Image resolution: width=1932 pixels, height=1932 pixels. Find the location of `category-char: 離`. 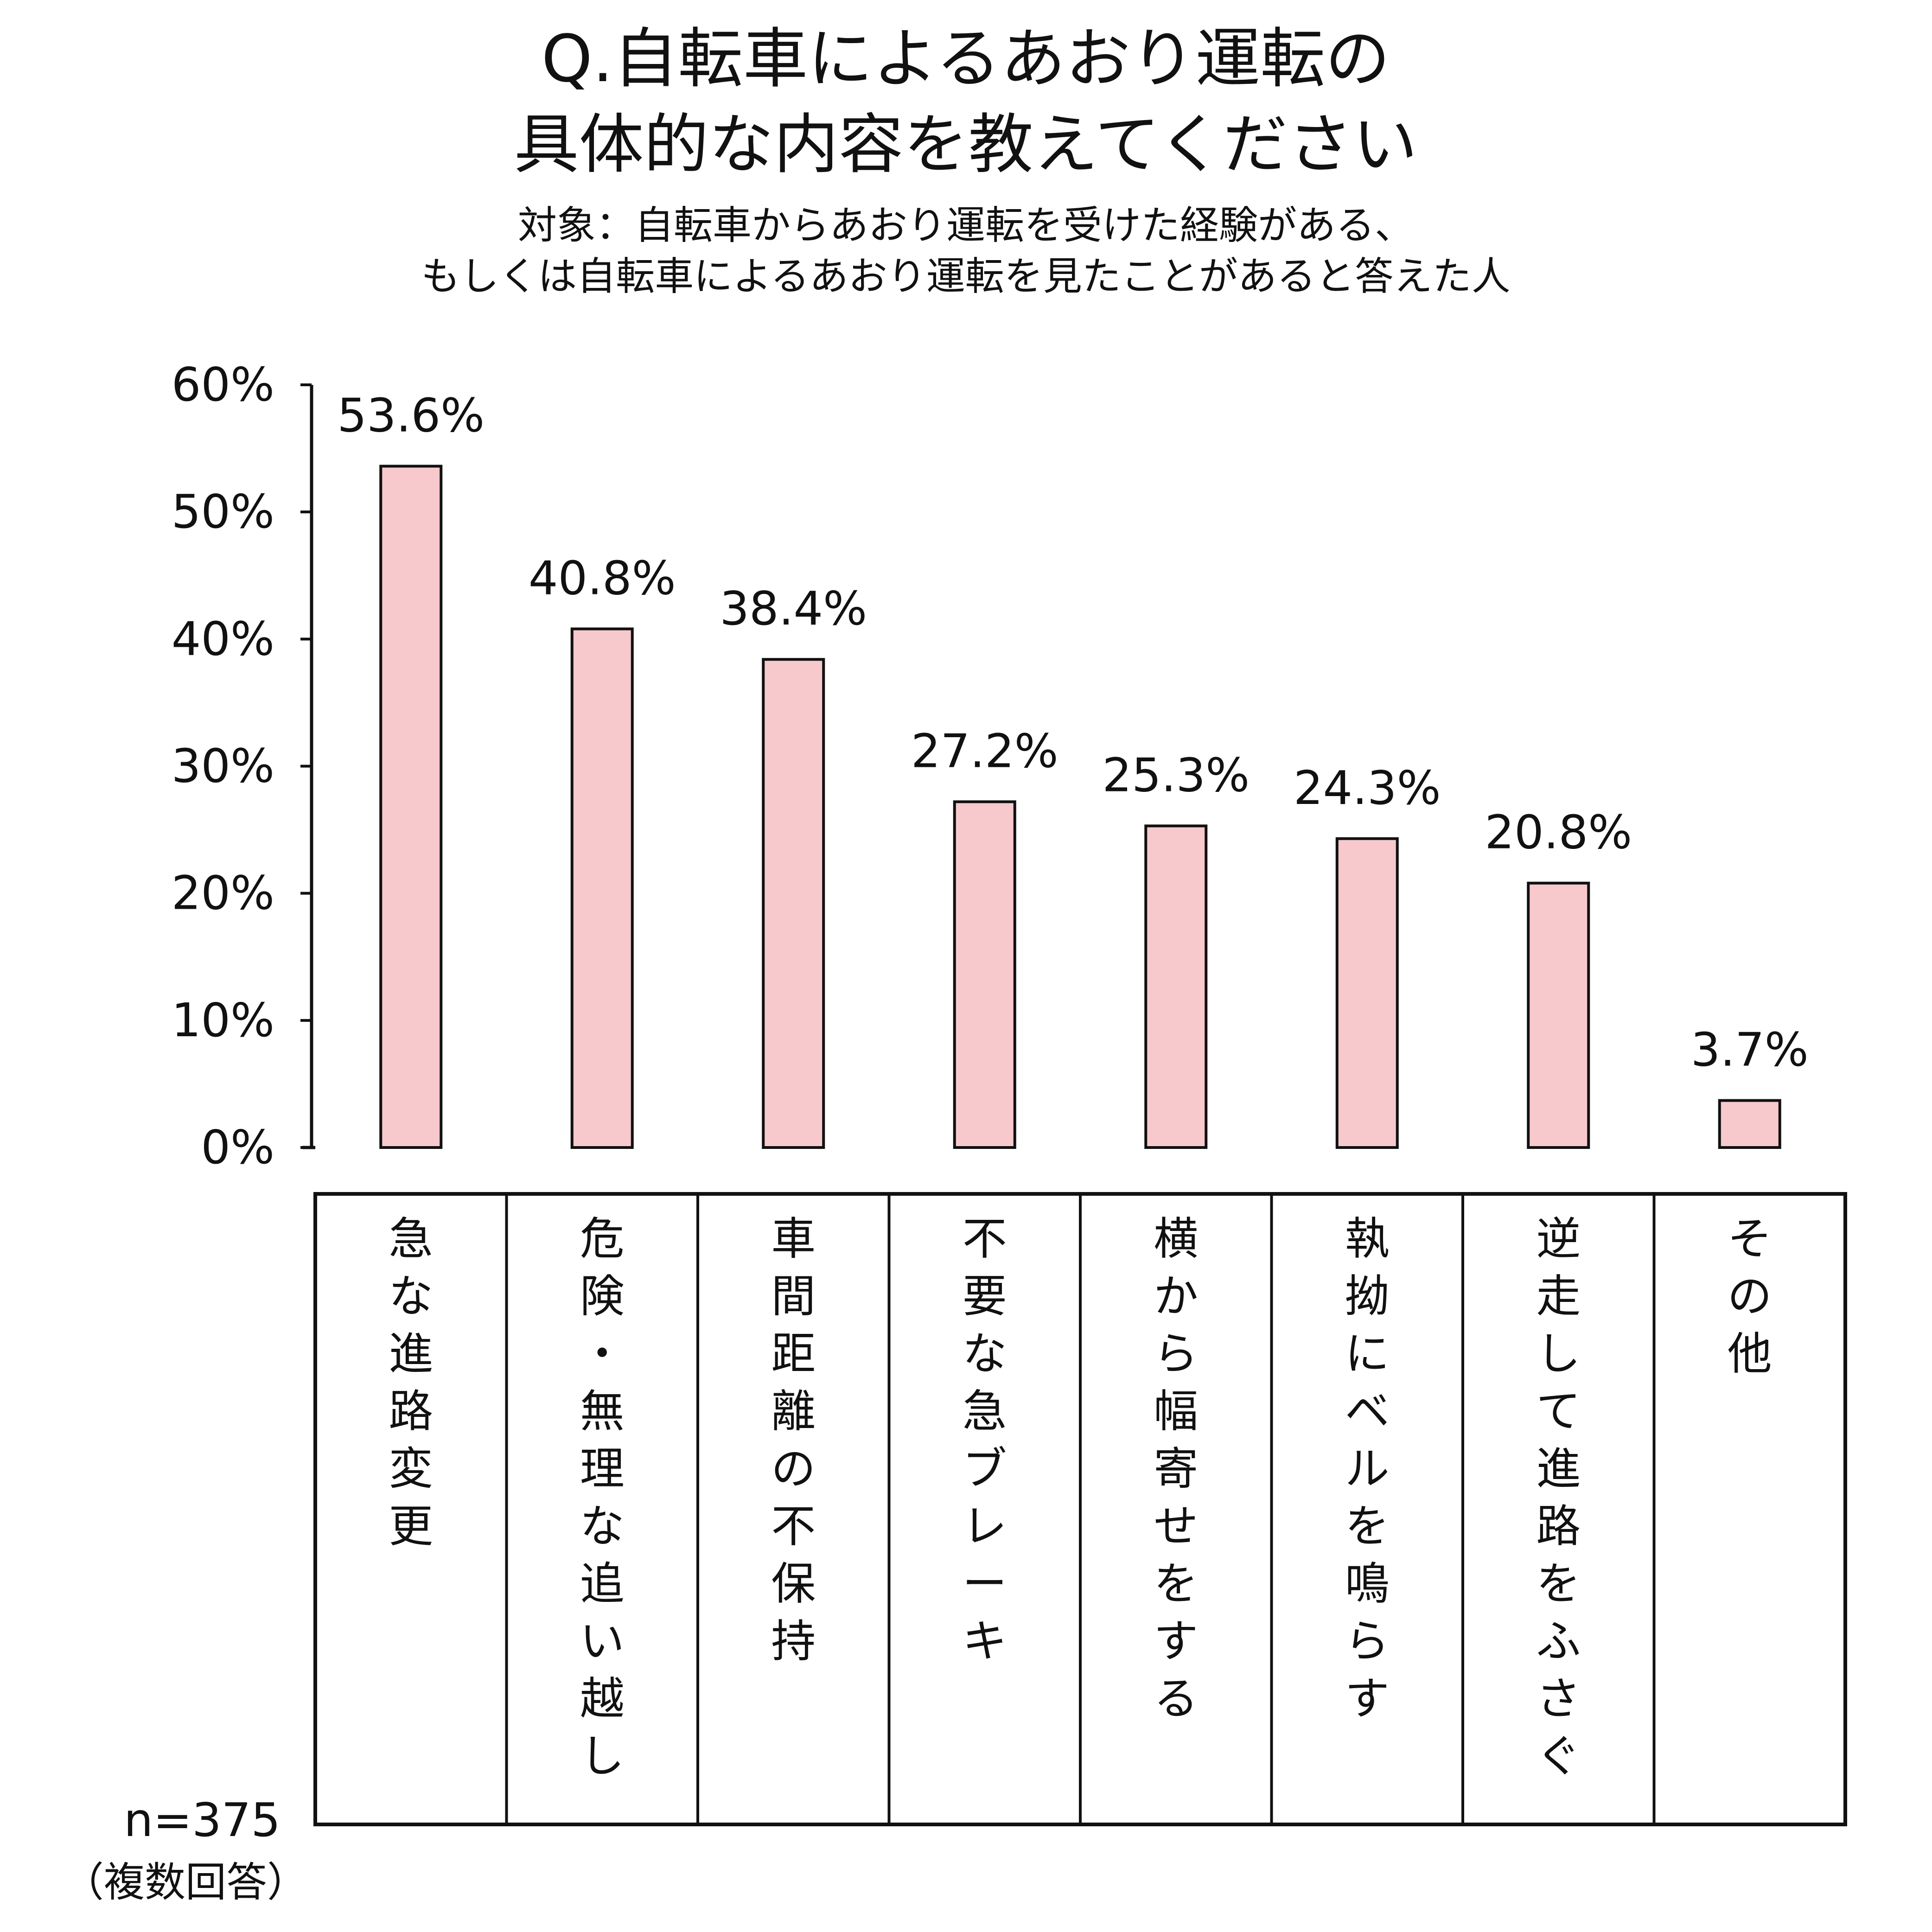

category-char: 離 is located at coordinates (793, 1411).